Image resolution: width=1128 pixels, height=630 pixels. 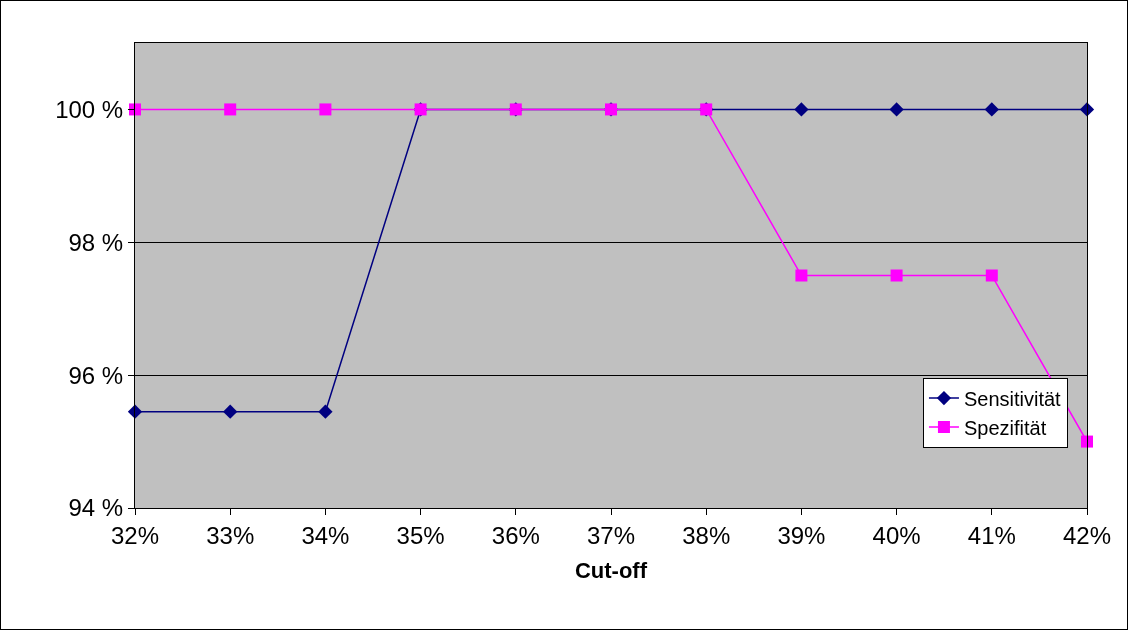 What do you see at coordinates (706, 535) in the screenshot?
I see `x-tick-label: 38%` at bounding box center [706, 535].